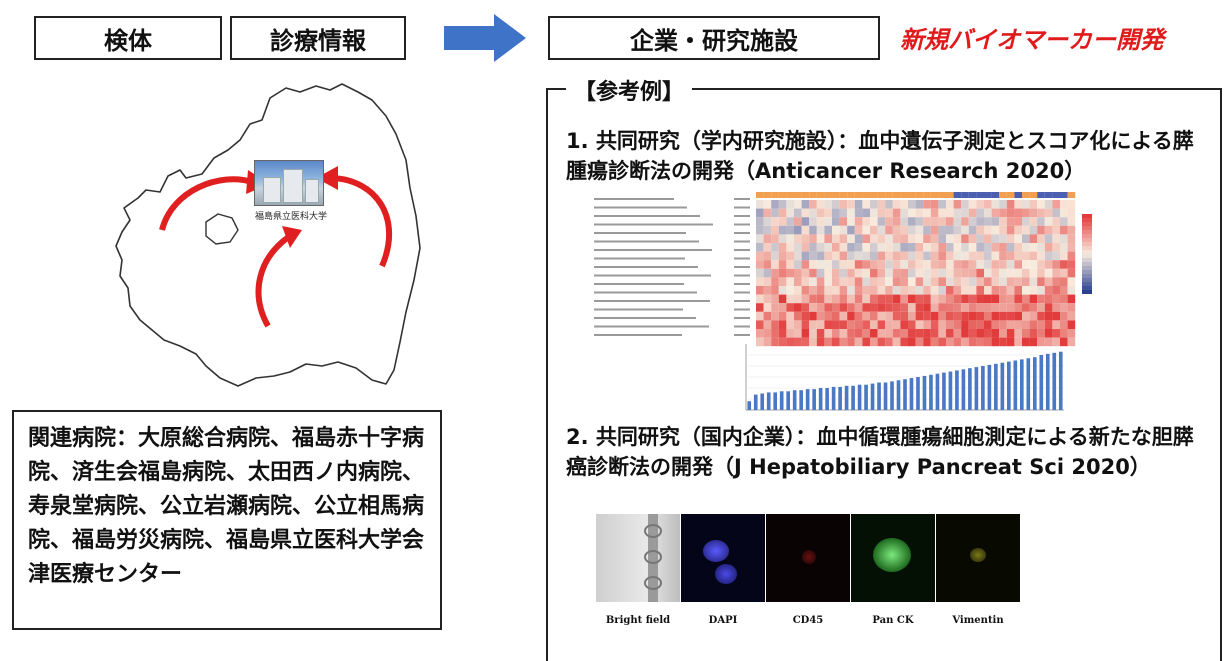  I want to click on specimen-box: 検体, so click(128, 38).